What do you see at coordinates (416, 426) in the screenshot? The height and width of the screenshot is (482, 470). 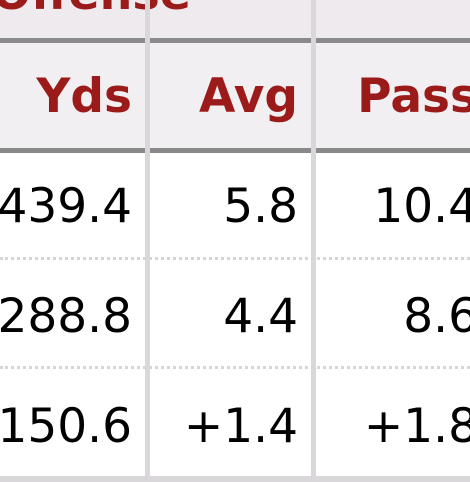 I see `table-cell: +1.8` at bounding box center [416, 426].